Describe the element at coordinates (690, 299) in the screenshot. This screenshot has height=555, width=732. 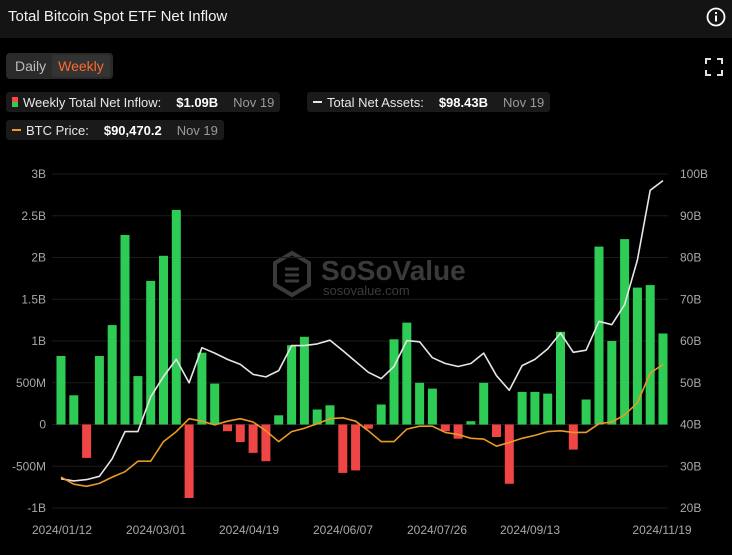
I see `right-axis-tick-label: 70B` at that location.